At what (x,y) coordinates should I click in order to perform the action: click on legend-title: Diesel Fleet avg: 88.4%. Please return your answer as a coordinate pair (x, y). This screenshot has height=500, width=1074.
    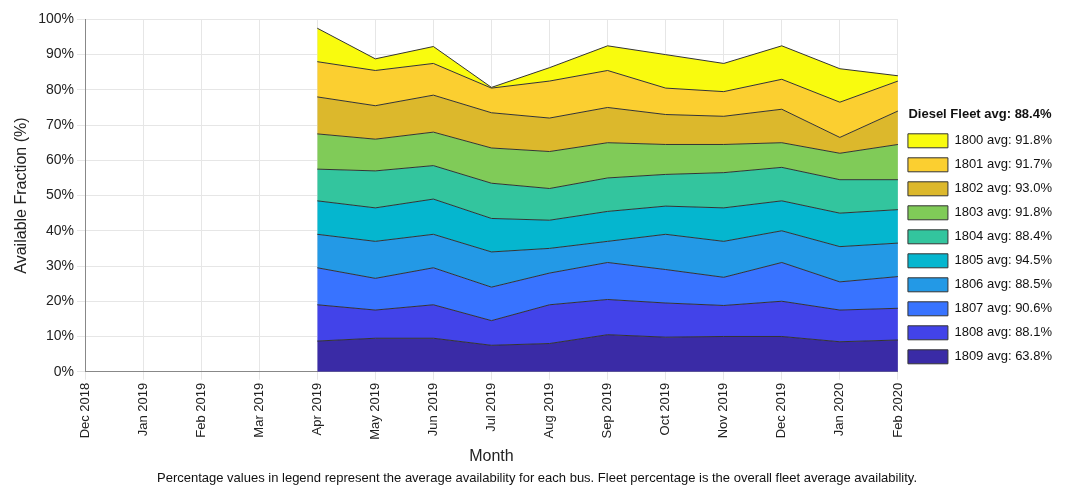
    Looking at the image, I should click on (980, 114).